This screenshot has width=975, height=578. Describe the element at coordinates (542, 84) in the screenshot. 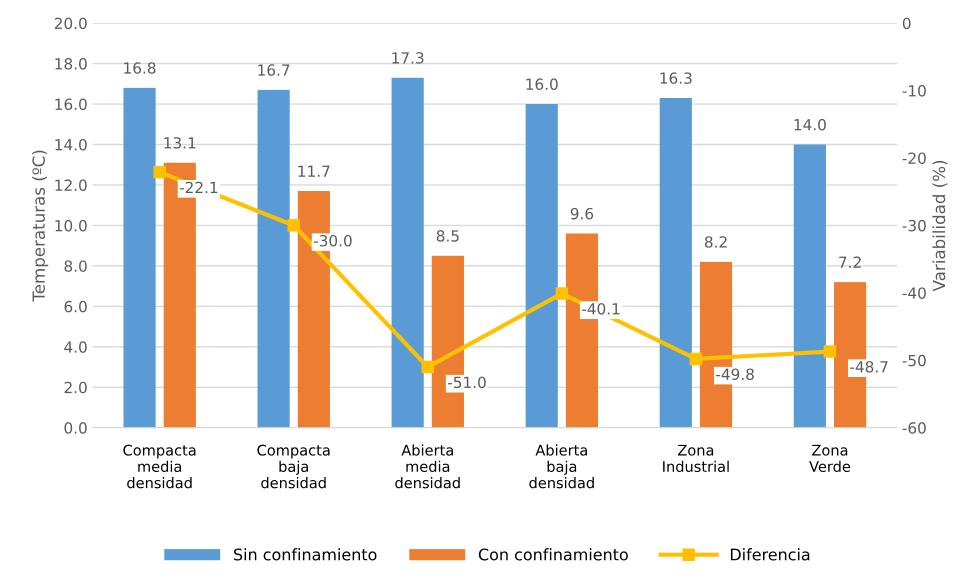

I see `data-label: 16.0` at that location.